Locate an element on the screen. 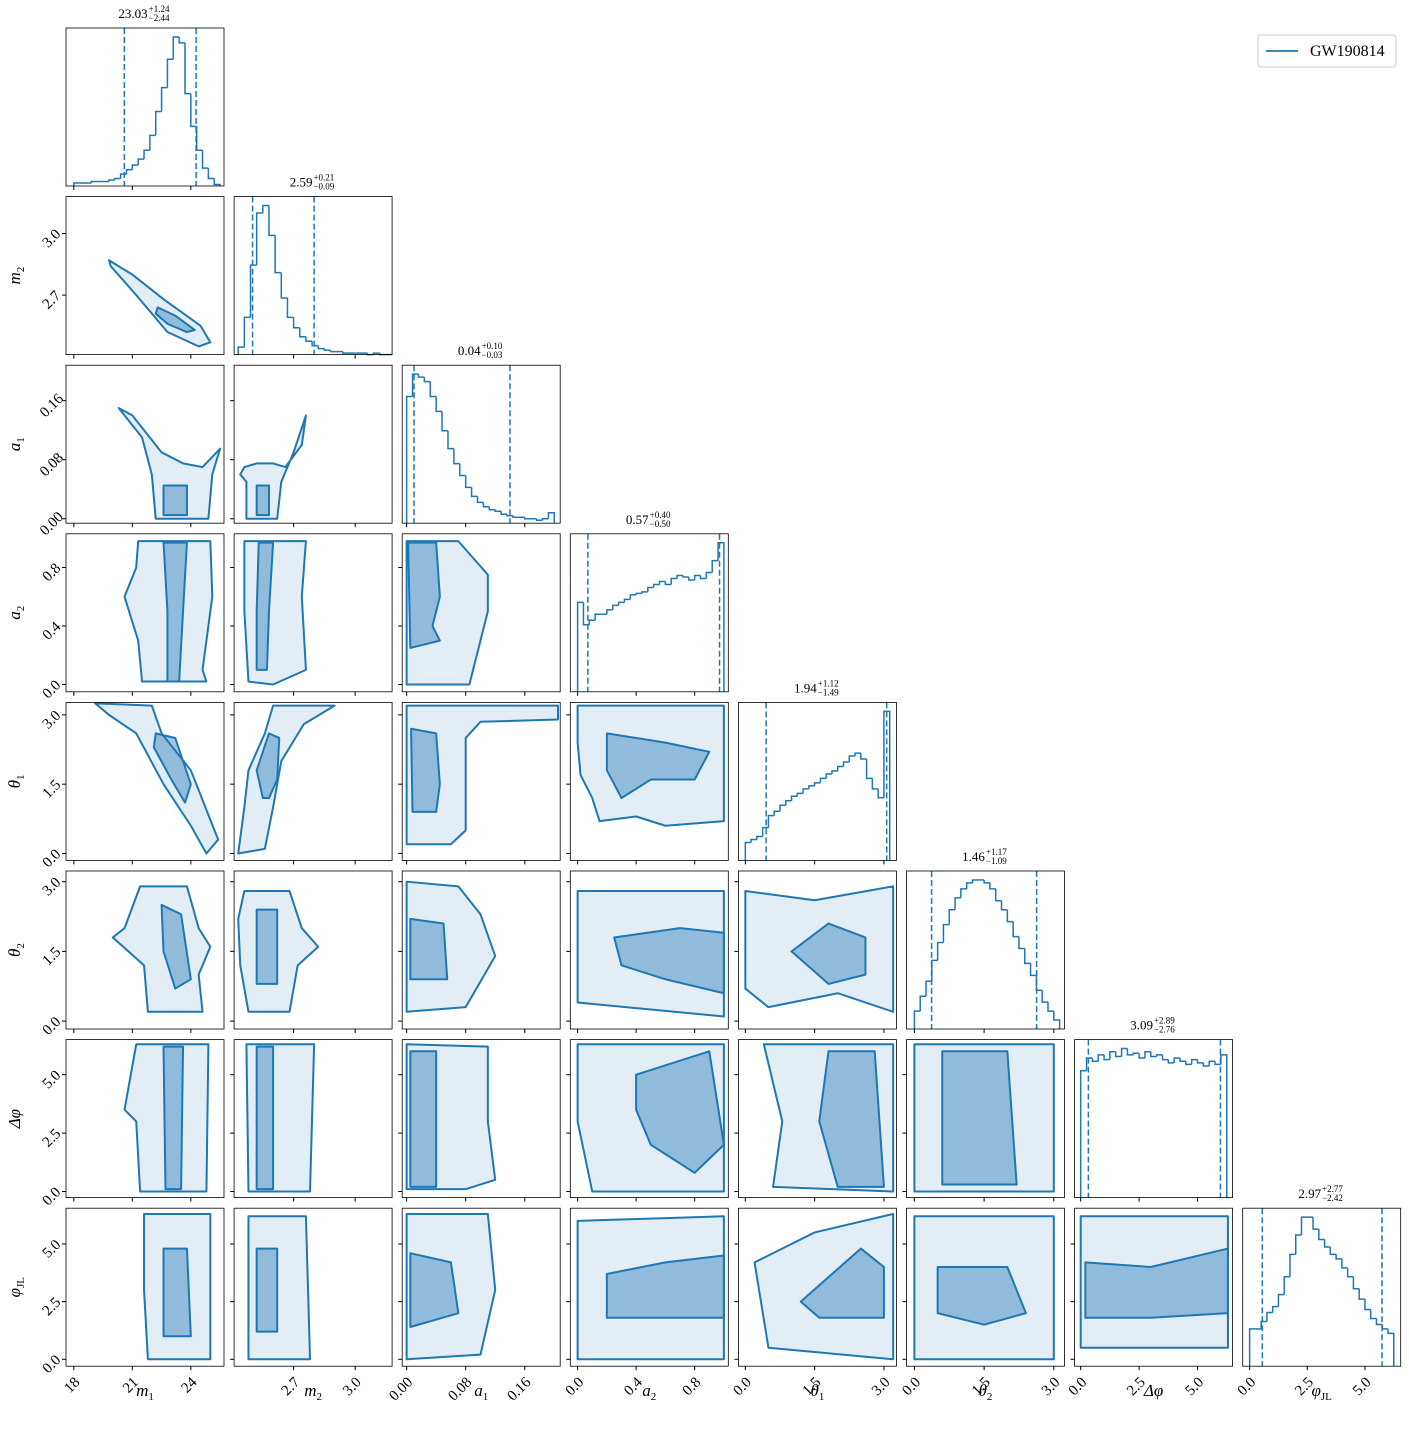 The width and height of the screenshot is (1409, 1433). title-upper: +0.10 is located at coordinates (492, 346).